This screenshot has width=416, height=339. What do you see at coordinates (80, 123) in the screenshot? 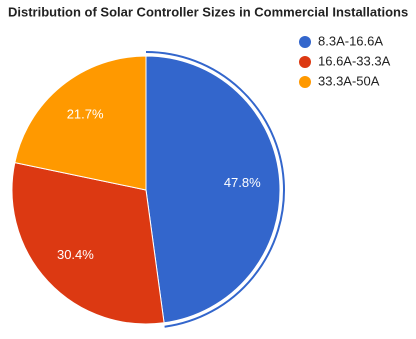
I see `pie-slice` at bounding box center [80, 123].